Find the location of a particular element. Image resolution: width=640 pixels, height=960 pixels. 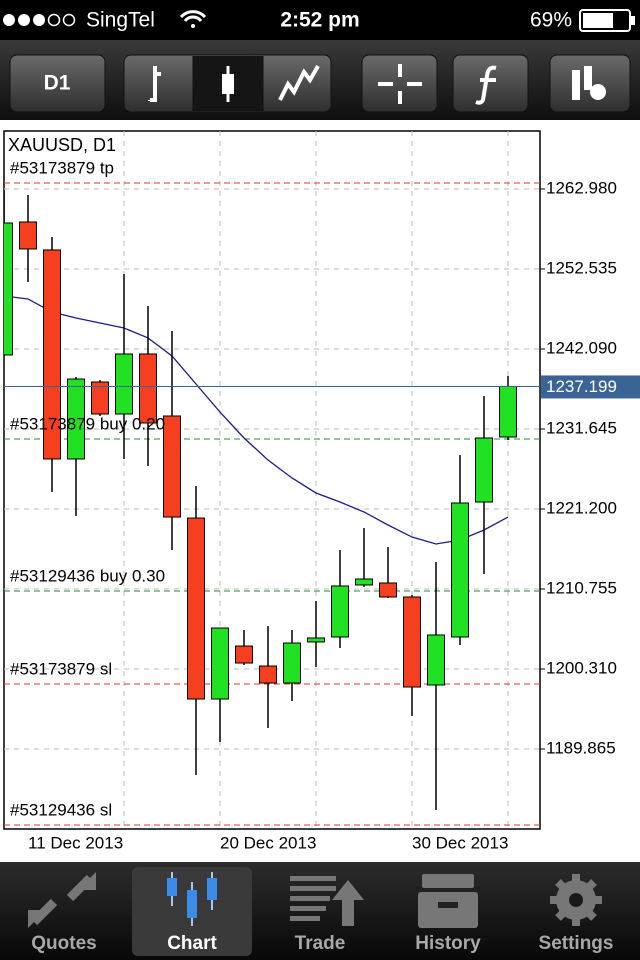

wifi is located at coordinates (193, 19).